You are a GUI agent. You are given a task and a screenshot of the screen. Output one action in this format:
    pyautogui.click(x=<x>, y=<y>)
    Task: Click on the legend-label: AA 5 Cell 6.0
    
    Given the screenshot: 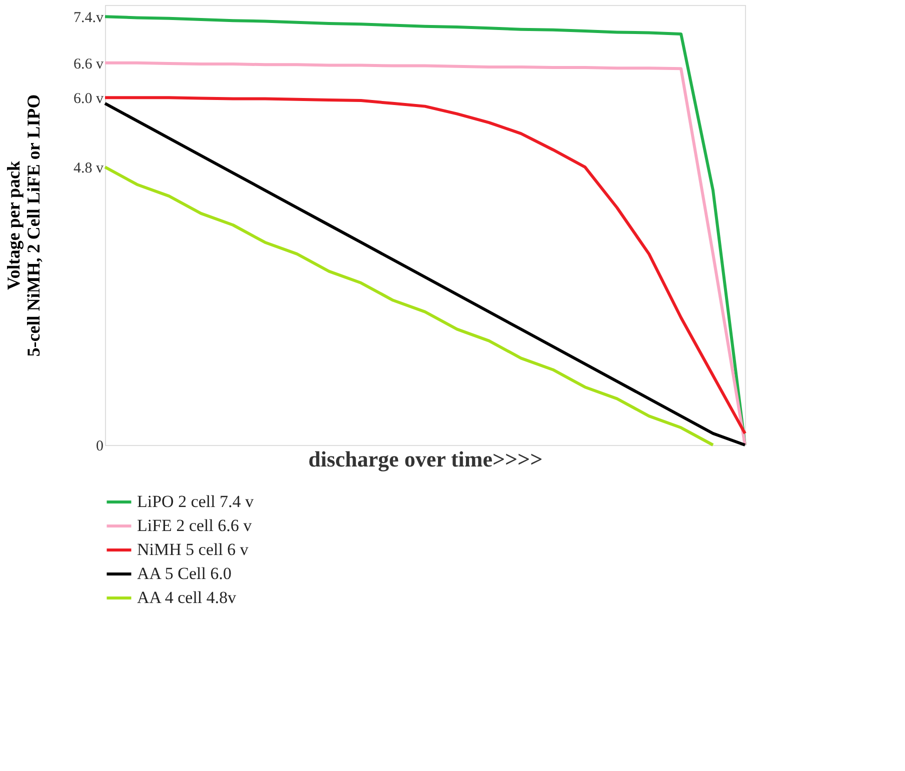 What is the action you would take?
    pyautogui.click(x=184, y=573)
    